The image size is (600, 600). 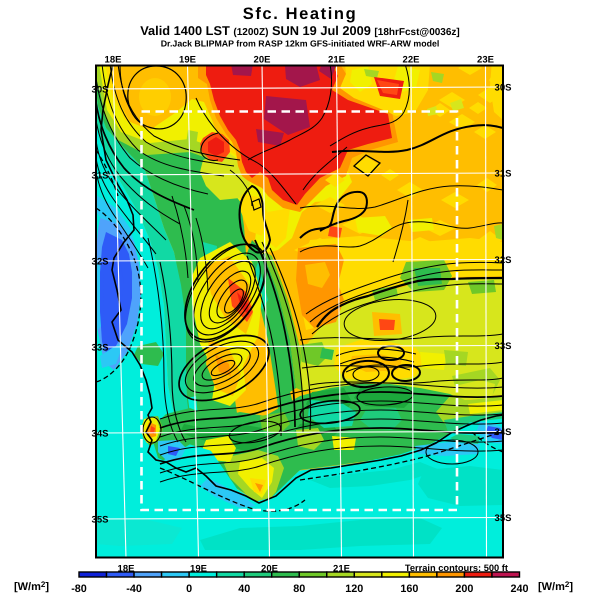 What do you see at coordinates (299, 589) in the screenshot?
I see `svg-text: 80` at bounding box center [299, 589].